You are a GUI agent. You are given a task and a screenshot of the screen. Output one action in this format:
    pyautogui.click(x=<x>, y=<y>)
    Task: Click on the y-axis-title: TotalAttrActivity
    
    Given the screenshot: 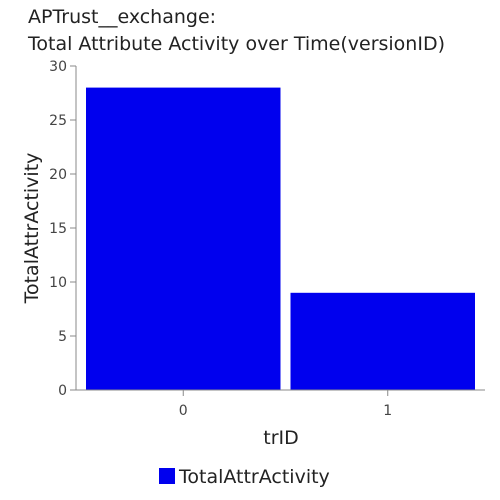 What is the action you would take?
    pyautogui.click(x=32, y=229)
    